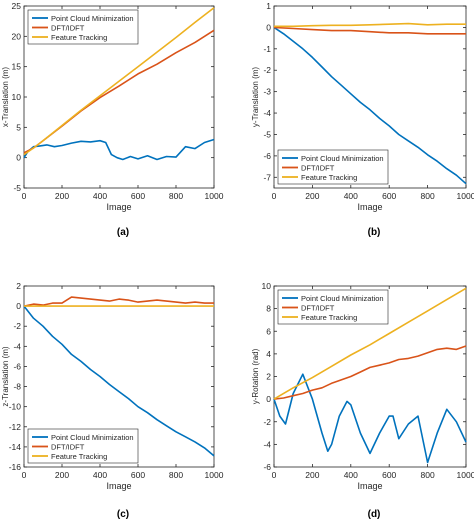  I want to click on panel-caption: (a), so click(123, 232).